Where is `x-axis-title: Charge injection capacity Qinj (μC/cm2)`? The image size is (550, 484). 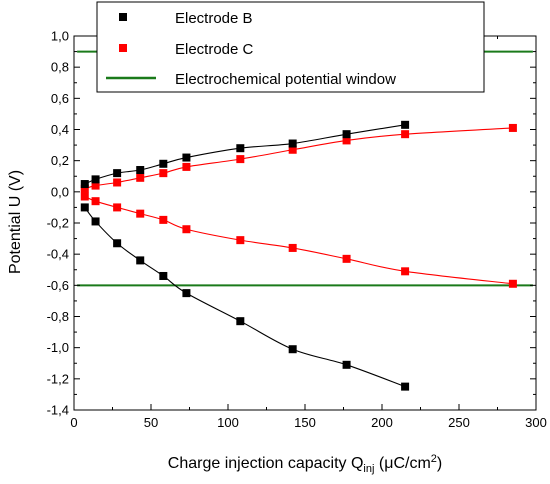
x-axis-title: Charge injection capacity Qinj (μC/cm2) is located at coordinates (305, 464).